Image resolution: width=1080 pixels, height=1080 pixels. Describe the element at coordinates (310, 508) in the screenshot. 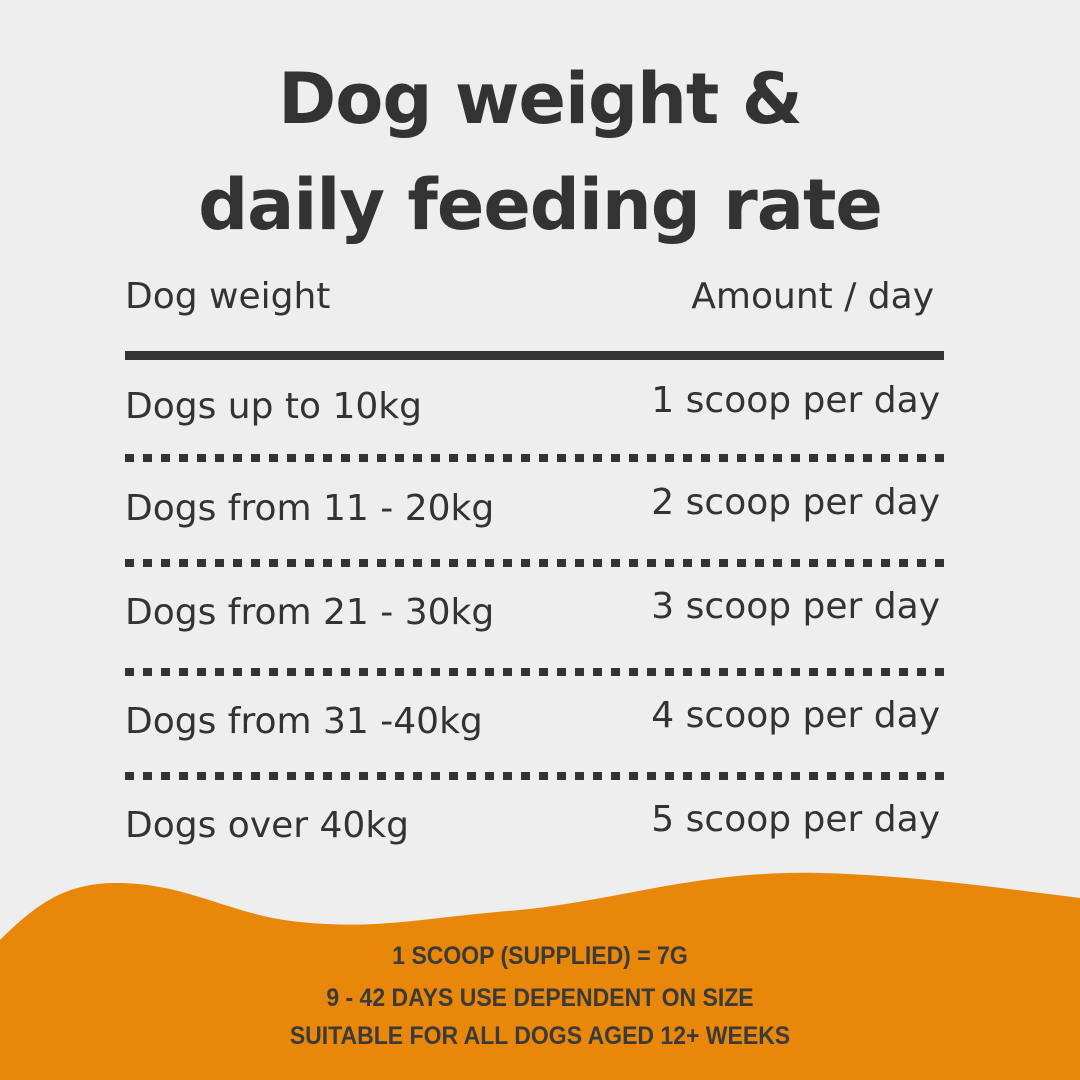

I see `weight-cell: Dogs from 11 - 20kg` at that location.